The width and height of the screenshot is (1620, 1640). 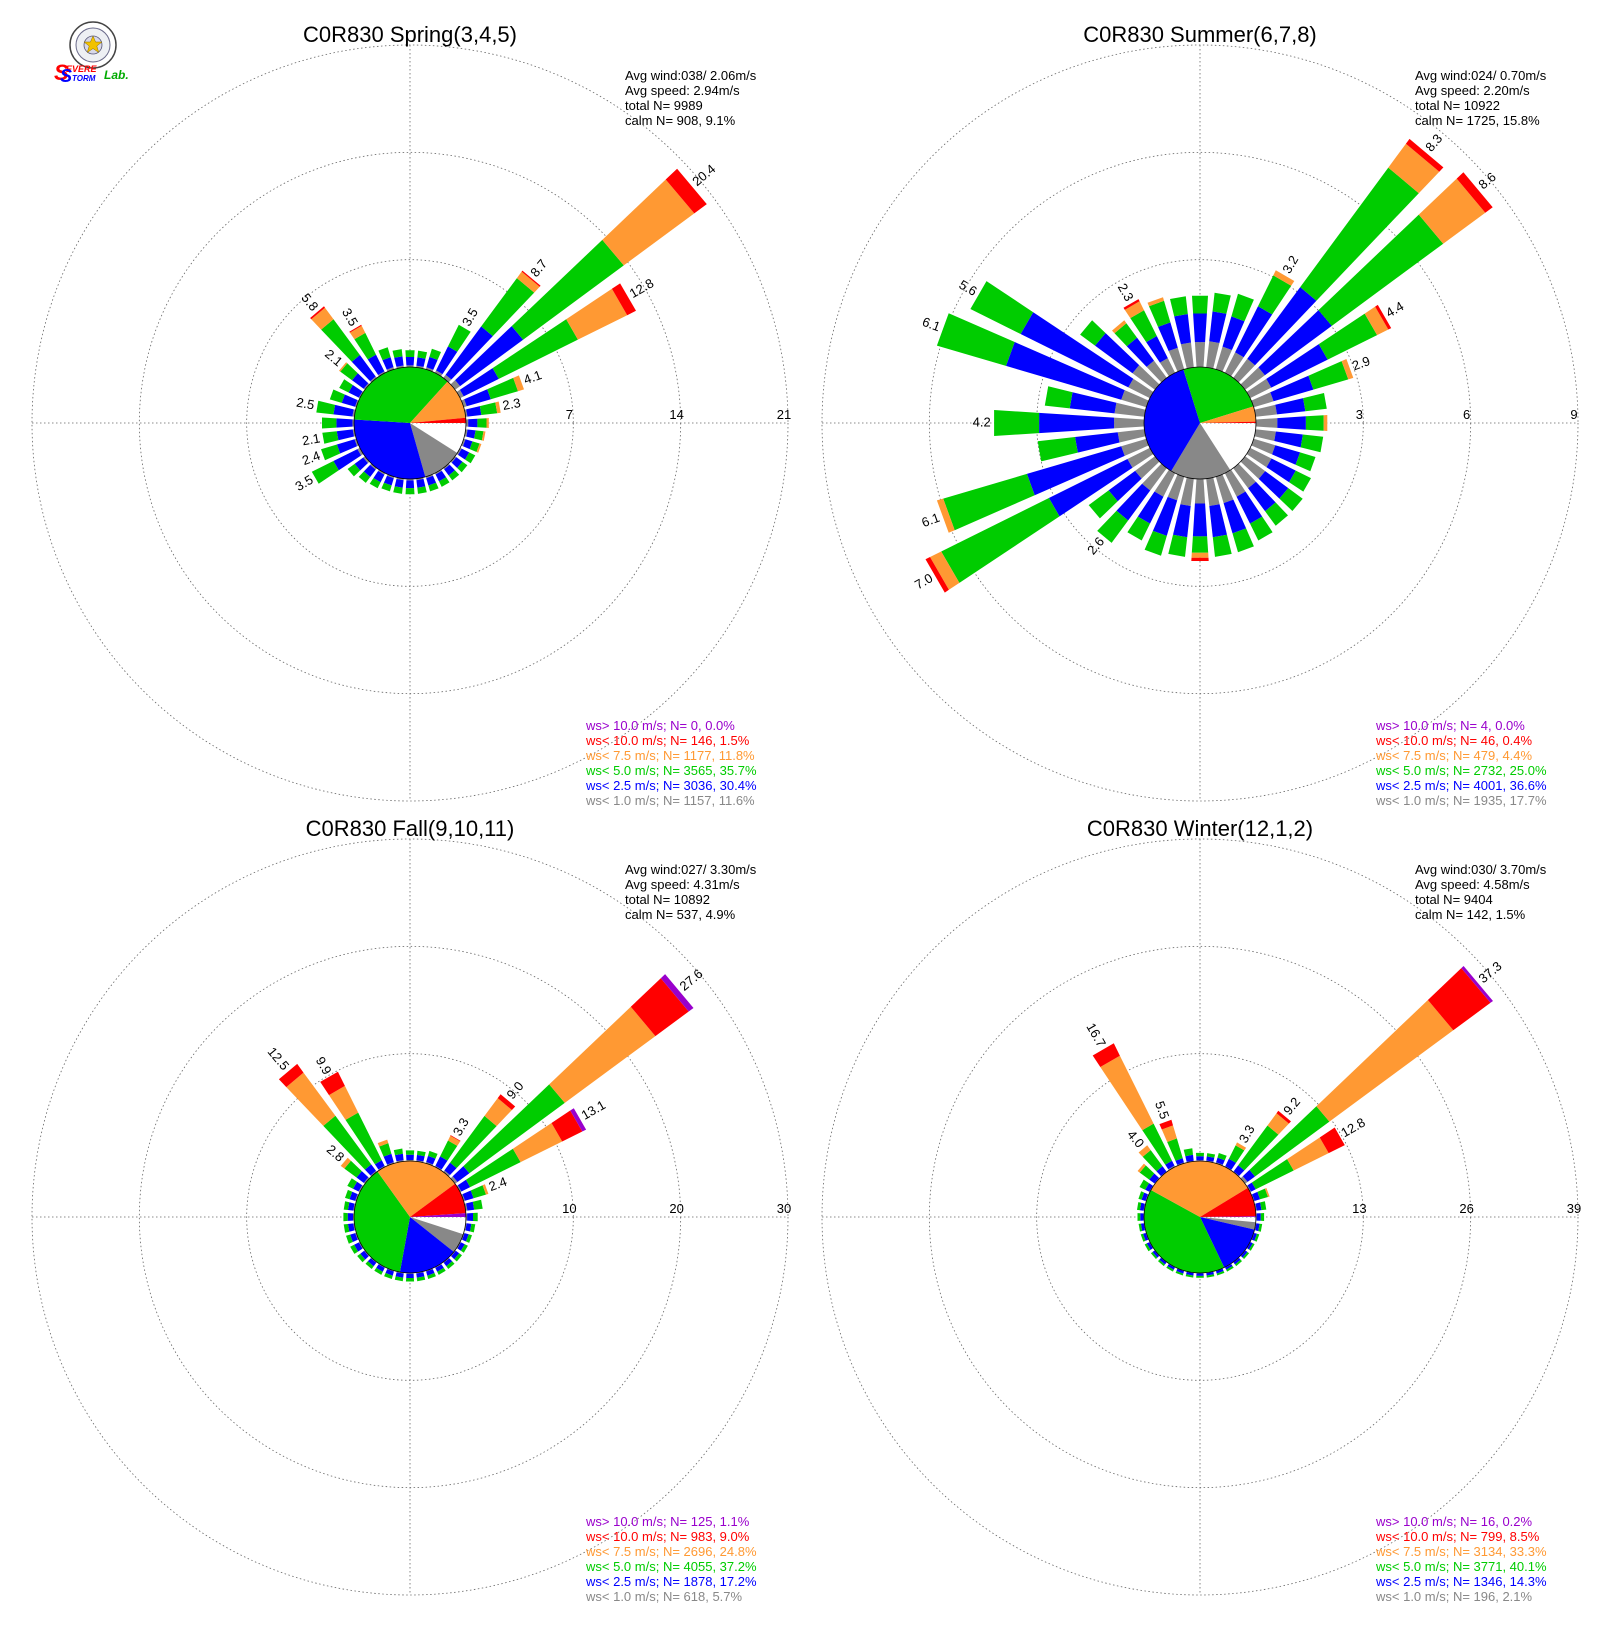 What do you see at coordinates (116, 75) in the screenshot?
I see `logo-lab: Lab.` at bounding box center [116, 75].